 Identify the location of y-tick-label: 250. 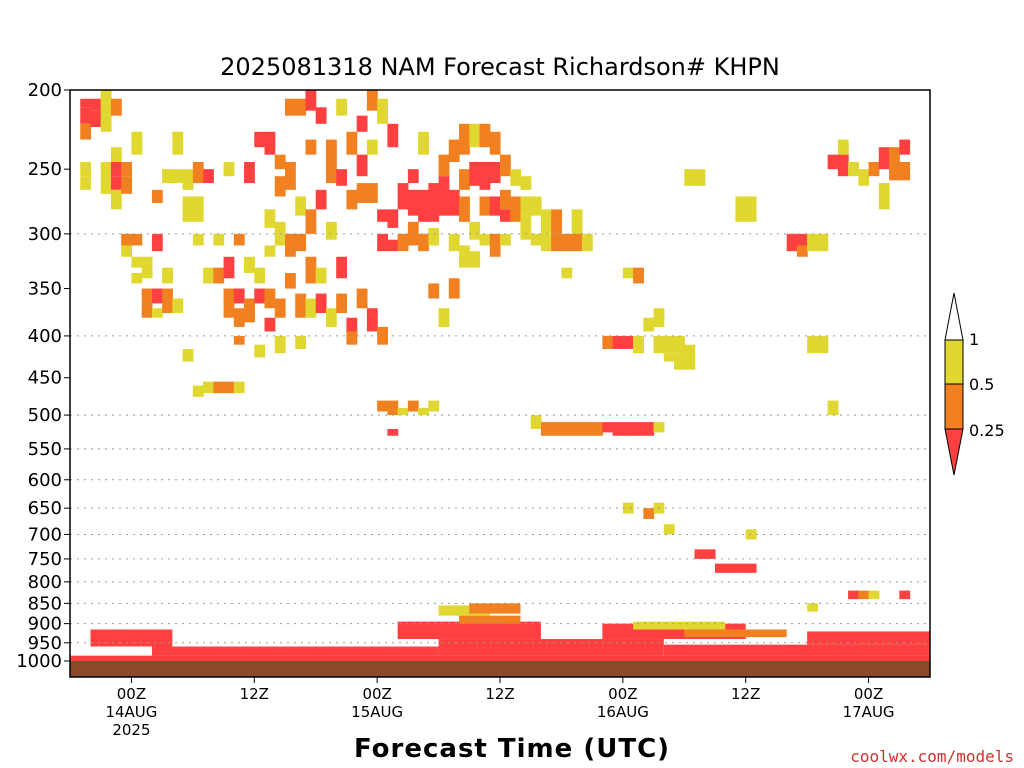
(45, 169).